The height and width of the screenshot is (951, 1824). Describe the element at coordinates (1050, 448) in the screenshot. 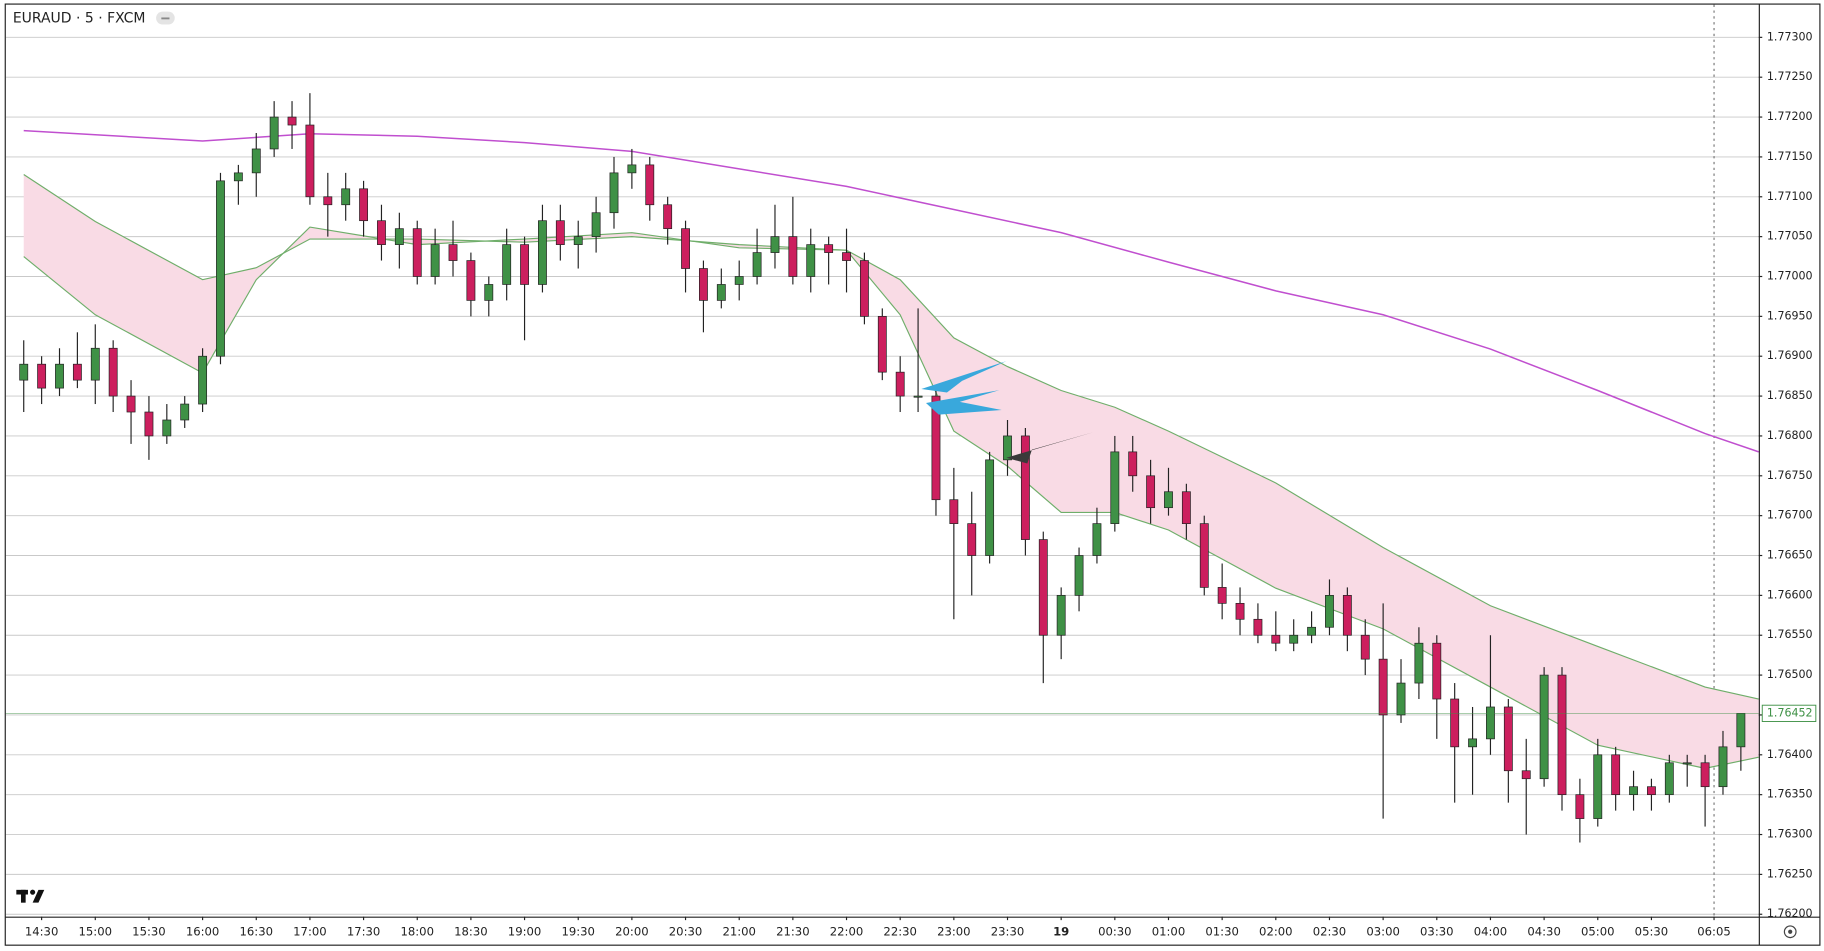

I see `black-arrow` at that location.